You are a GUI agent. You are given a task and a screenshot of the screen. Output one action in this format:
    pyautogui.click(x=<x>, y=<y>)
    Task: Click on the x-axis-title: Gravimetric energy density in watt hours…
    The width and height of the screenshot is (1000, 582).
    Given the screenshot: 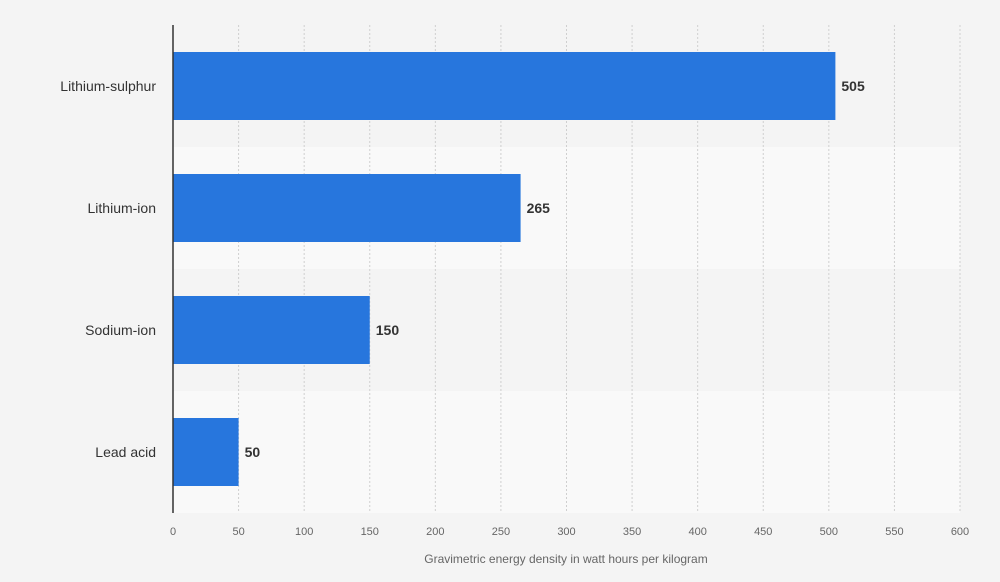 What is the action you would take?
    pyautogui.click(x=565, y=559)
    